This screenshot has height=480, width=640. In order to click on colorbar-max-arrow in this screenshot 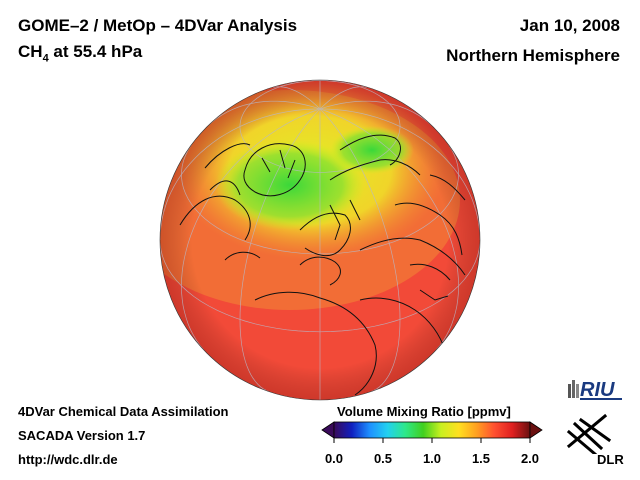, I will do `click(536, 430)`.